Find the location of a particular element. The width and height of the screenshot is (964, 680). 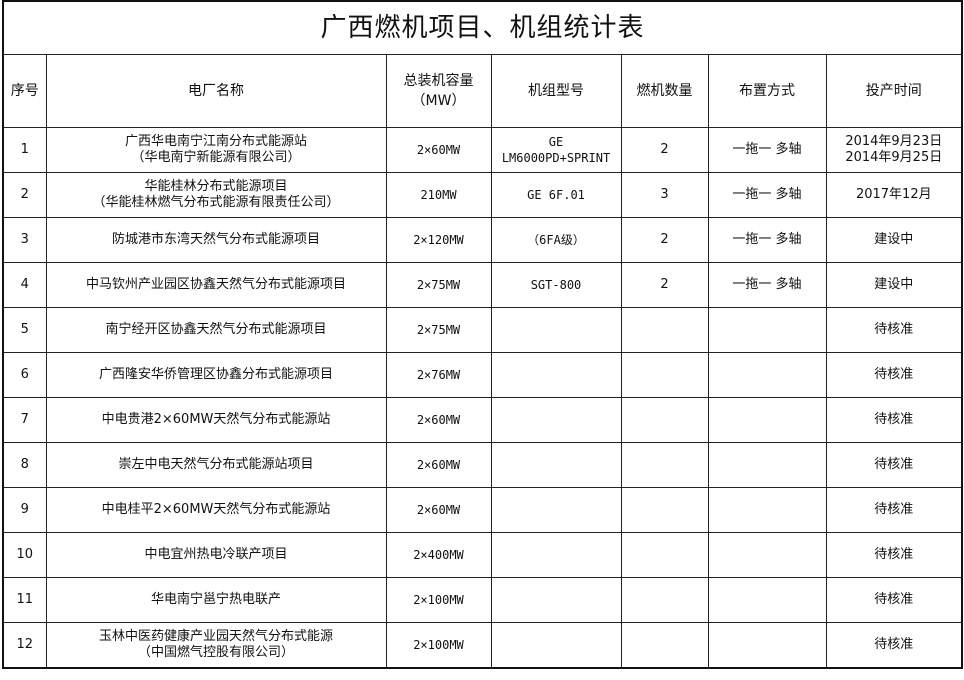

cell-commission-date: 2014年9月23日 2014年9月25日 is located at coordinates (894, 150).